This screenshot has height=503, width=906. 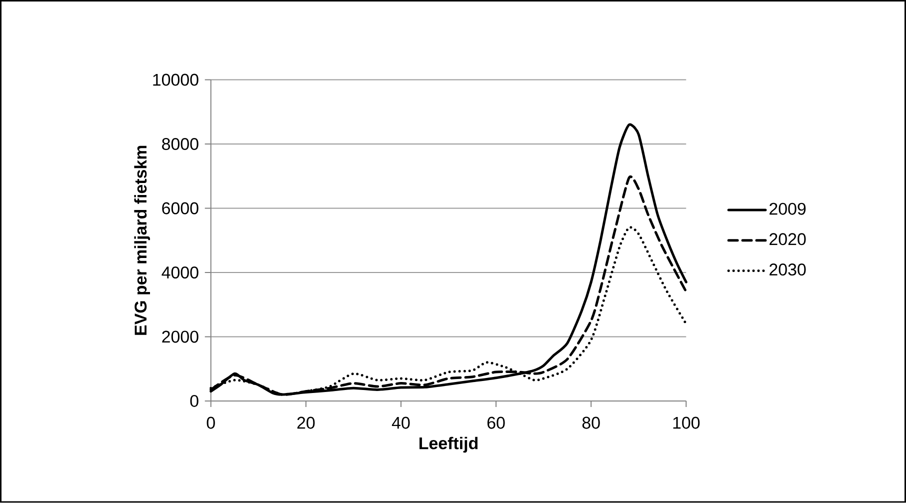 What do you see at coordinates (686, 422) in the screenshot?
I see `x-tick-label: 100` at bounding box center [686, 422].